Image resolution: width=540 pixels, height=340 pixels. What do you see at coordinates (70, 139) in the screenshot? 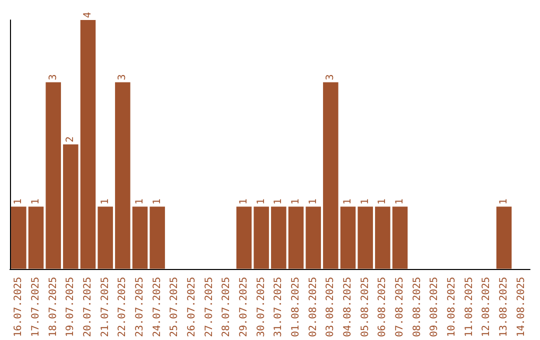
I see `data-label: 2` at bounding box center [70, 139].